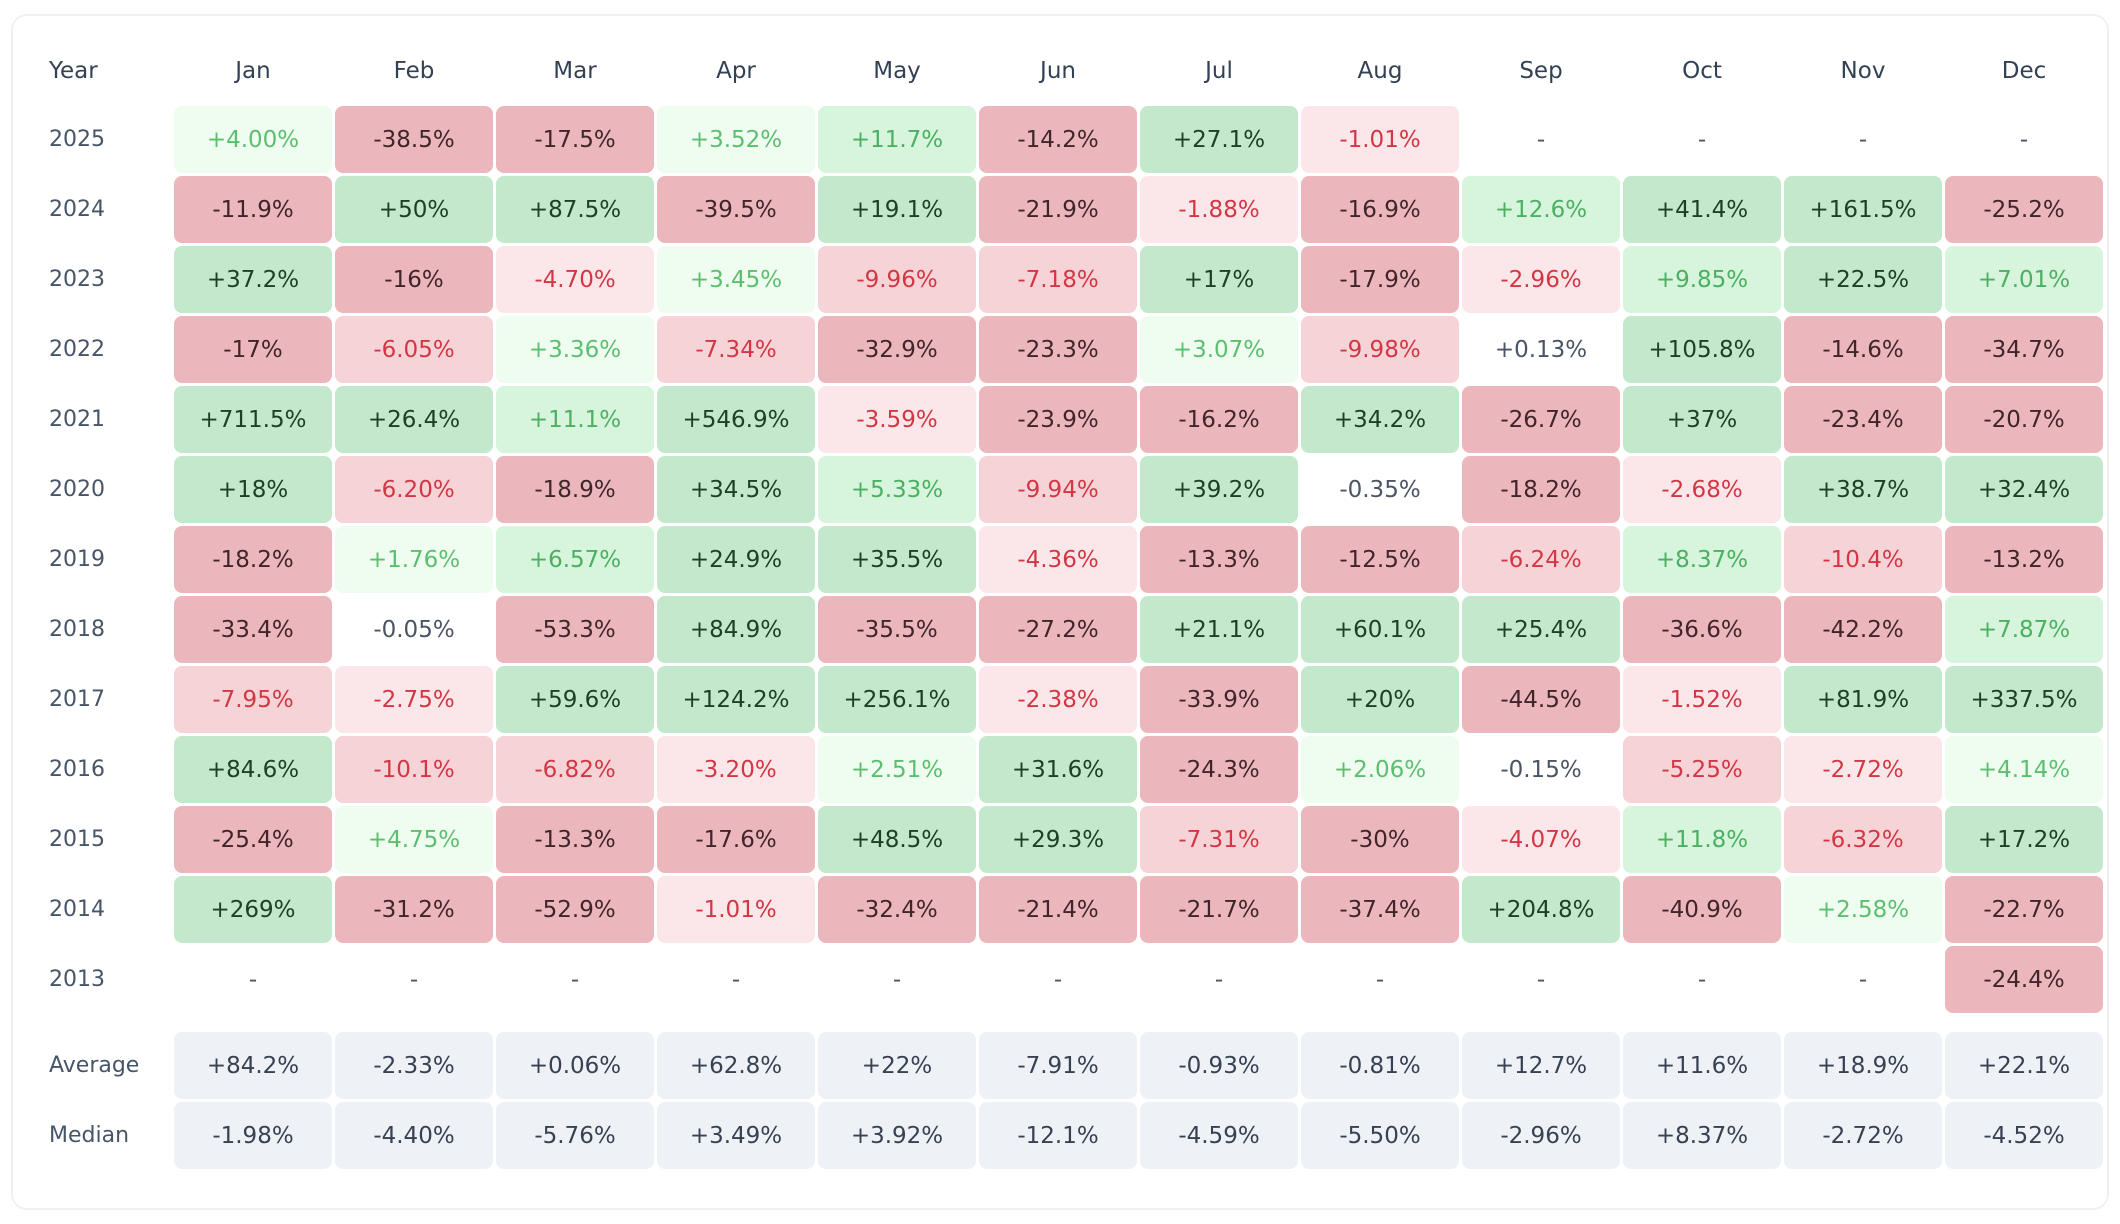 The height and width of the screenshot is (1224, 2120). I want to click on return-cell: +0.13%, so click(1541, 349).